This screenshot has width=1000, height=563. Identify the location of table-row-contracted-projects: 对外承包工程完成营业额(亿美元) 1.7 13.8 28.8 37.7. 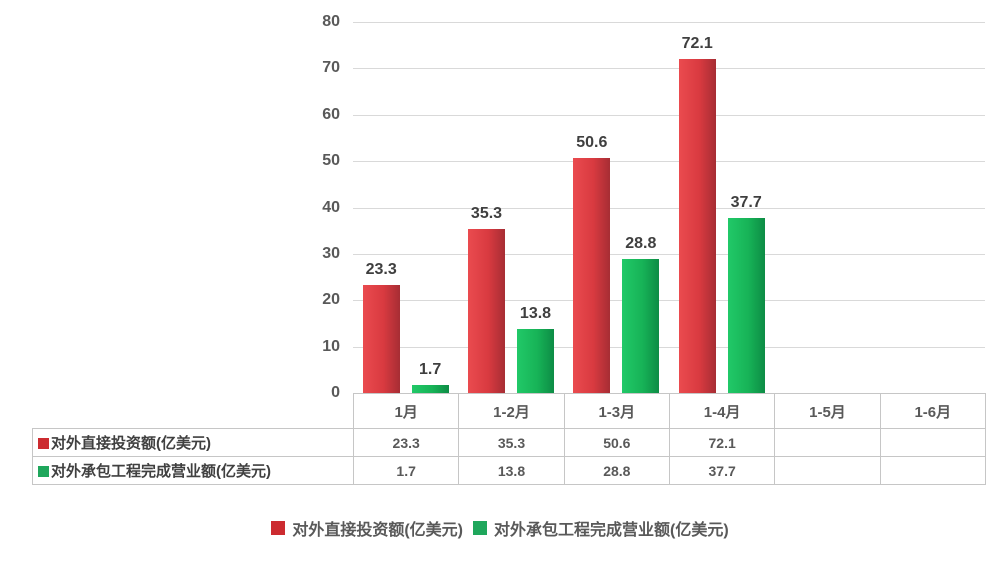
(509, 470).